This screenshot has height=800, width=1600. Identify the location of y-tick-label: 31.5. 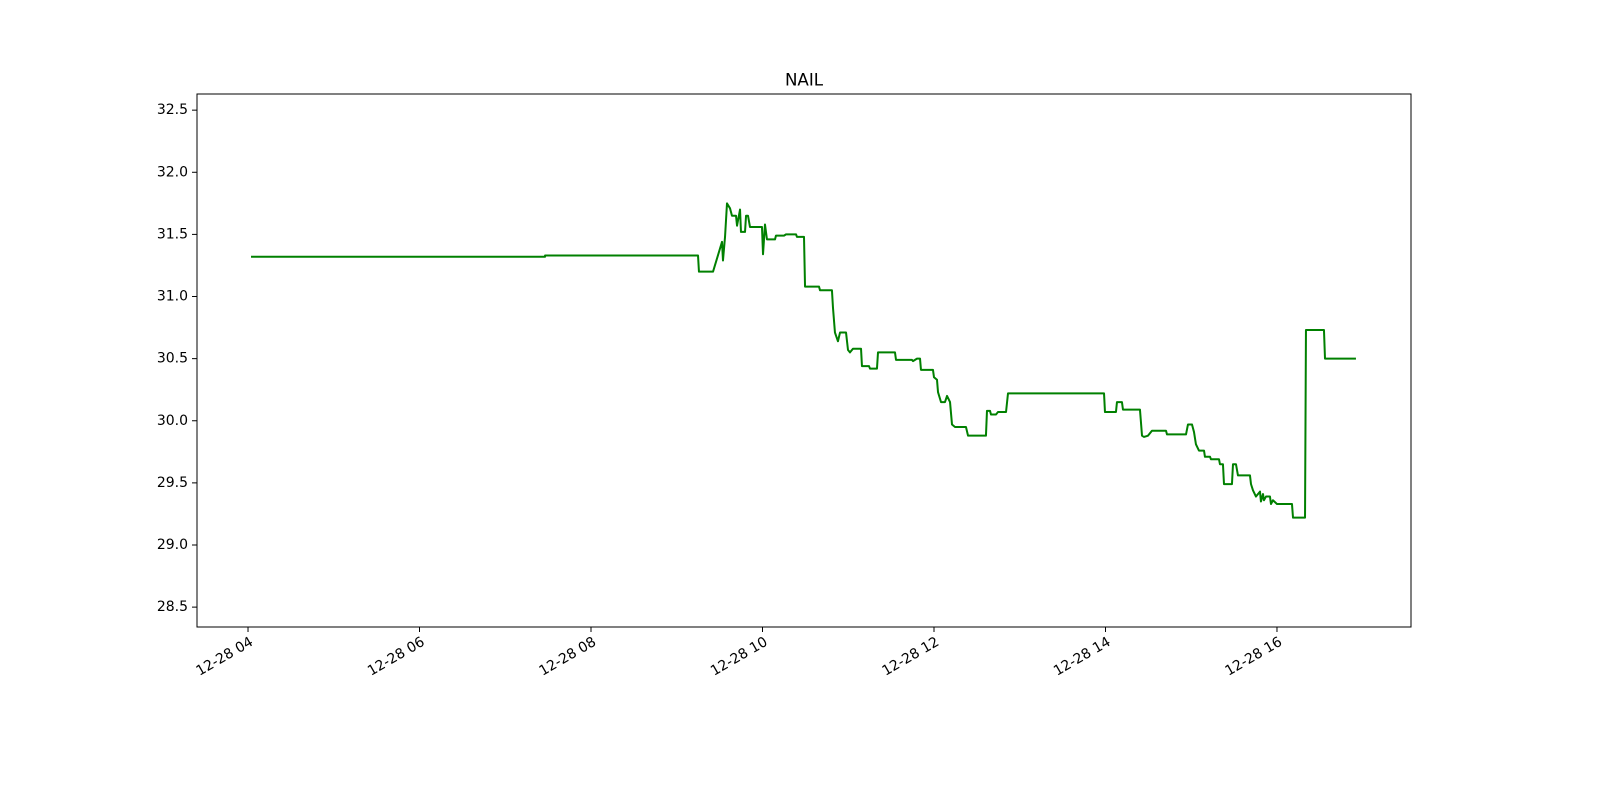
(172, 234).